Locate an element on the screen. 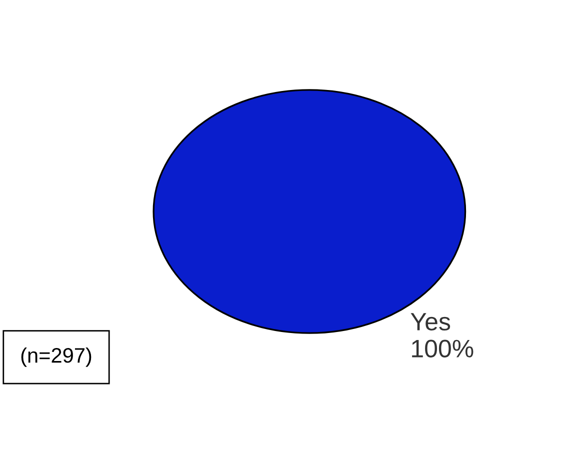 The height and width of the screenshot is (470, 573). text: (n=297) is located at coordinates (56, 357).